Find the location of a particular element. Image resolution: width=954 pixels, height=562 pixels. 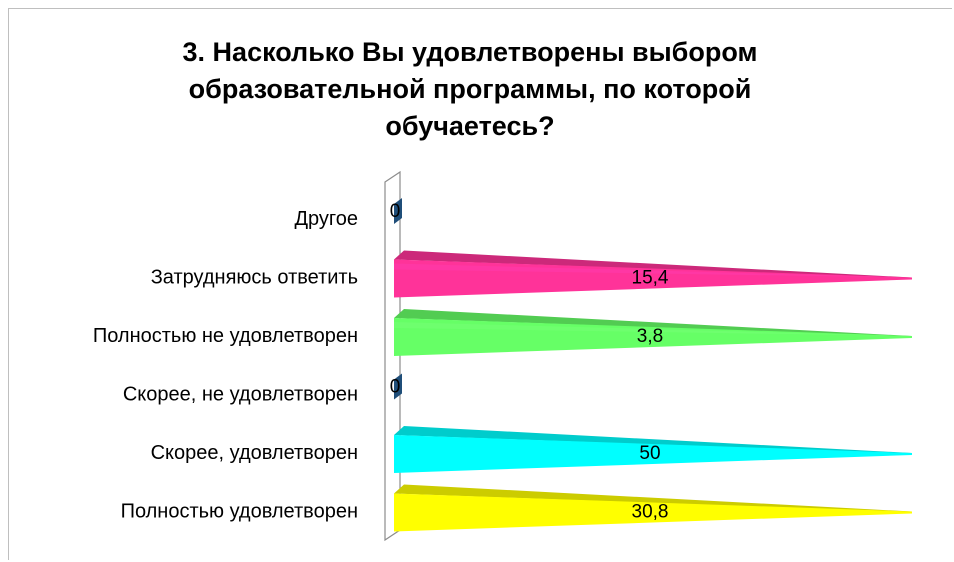

category-label-4: Скорее, удовлетворен is located at coordinates (254, 453).